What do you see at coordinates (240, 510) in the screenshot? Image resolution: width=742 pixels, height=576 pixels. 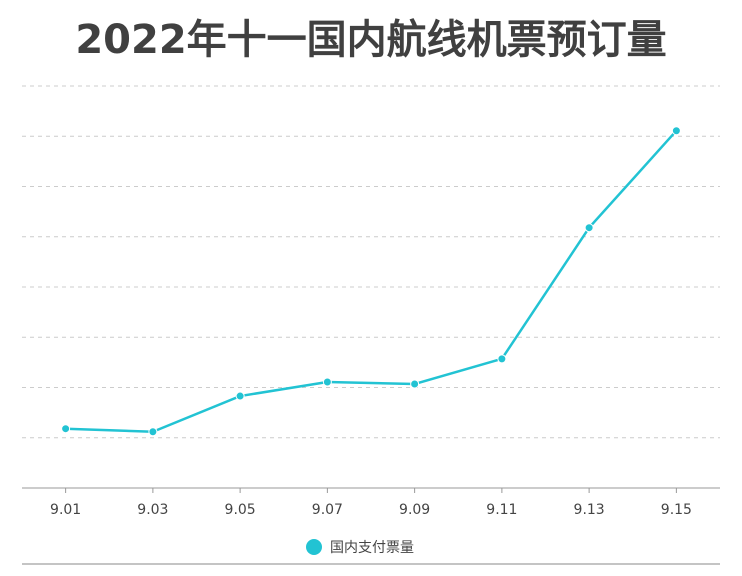 I see `x-tick-label: 9.05` at bounding box center [240, 510].